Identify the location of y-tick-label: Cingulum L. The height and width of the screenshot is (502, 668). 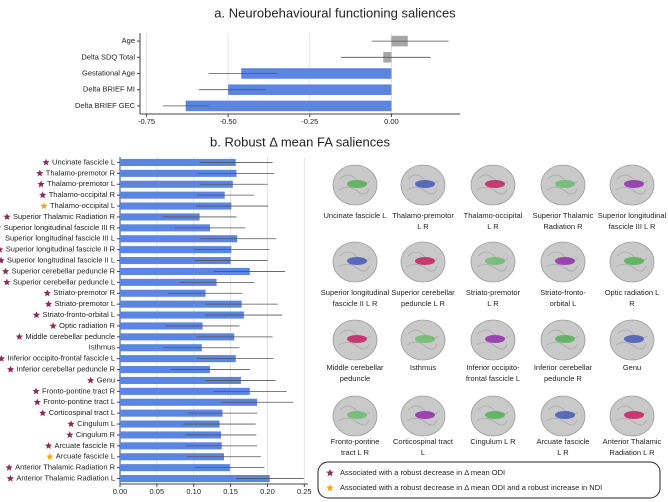
(96, 423).